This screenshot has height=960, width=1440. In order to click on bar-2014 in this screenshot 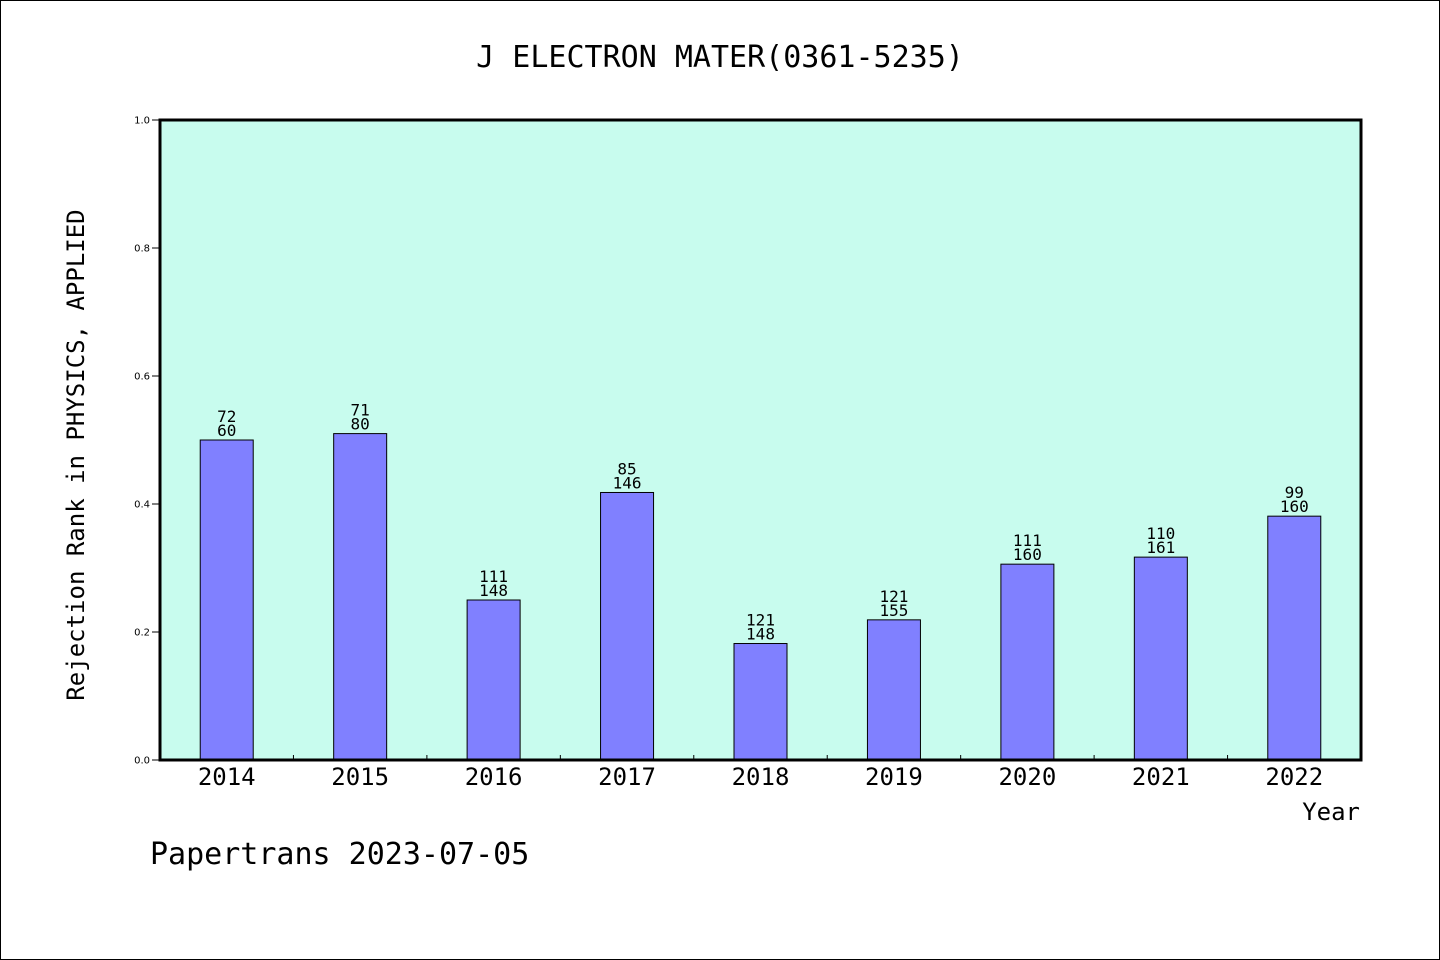, I will do `click(226, 600)`.